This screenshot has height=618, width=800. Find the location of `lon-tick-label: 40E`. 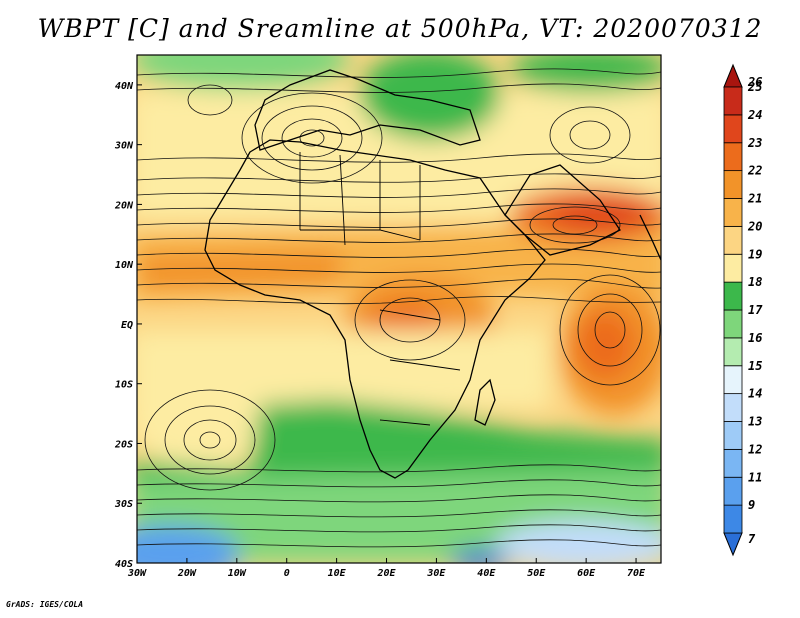

lon-tick-label: 40E is located at coordinates (486, 573).